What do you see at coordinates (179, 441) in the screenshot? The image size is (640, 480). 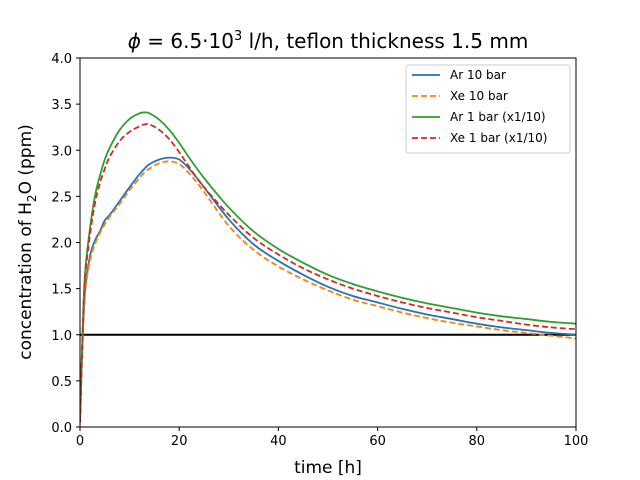 I see `x-tick-label: 20` at bounding box center [179, 441].